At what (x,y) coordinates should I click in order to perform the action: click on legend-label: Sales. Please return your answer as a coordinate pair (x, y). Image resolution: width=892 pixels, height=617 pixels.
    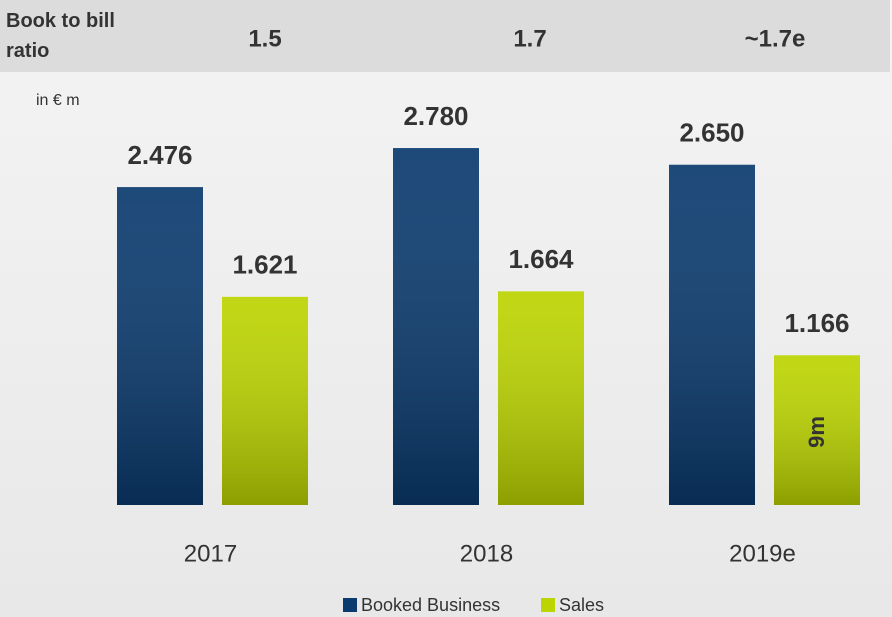
    Looking at the image, I should click on (581, 605).